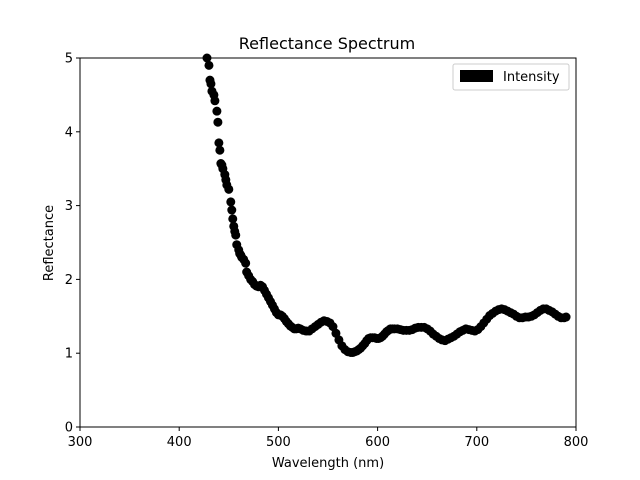  What do you see at coordinates (476, 442) in the screenshot?
I see `x-tick-label: 700` at bounding box center [476, 442].